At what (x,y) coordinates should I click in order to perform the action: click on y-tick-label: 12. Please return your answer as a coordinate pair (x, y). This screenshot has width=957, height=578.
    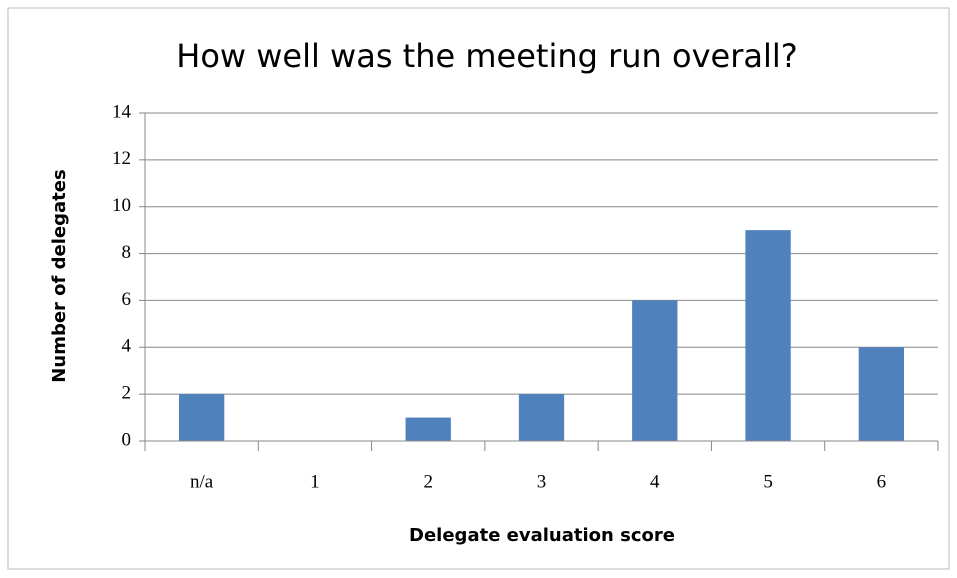
    Looking at the image, I should click on (121, 158).